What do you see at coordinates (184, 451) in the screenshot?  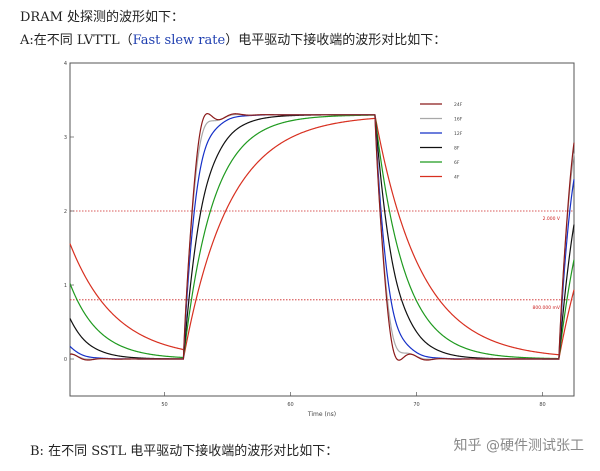 I see `footer-text: B: 在不同 SSTL 电平驱动下接收端的波形对比如下：` at bounding box center [184, 451].